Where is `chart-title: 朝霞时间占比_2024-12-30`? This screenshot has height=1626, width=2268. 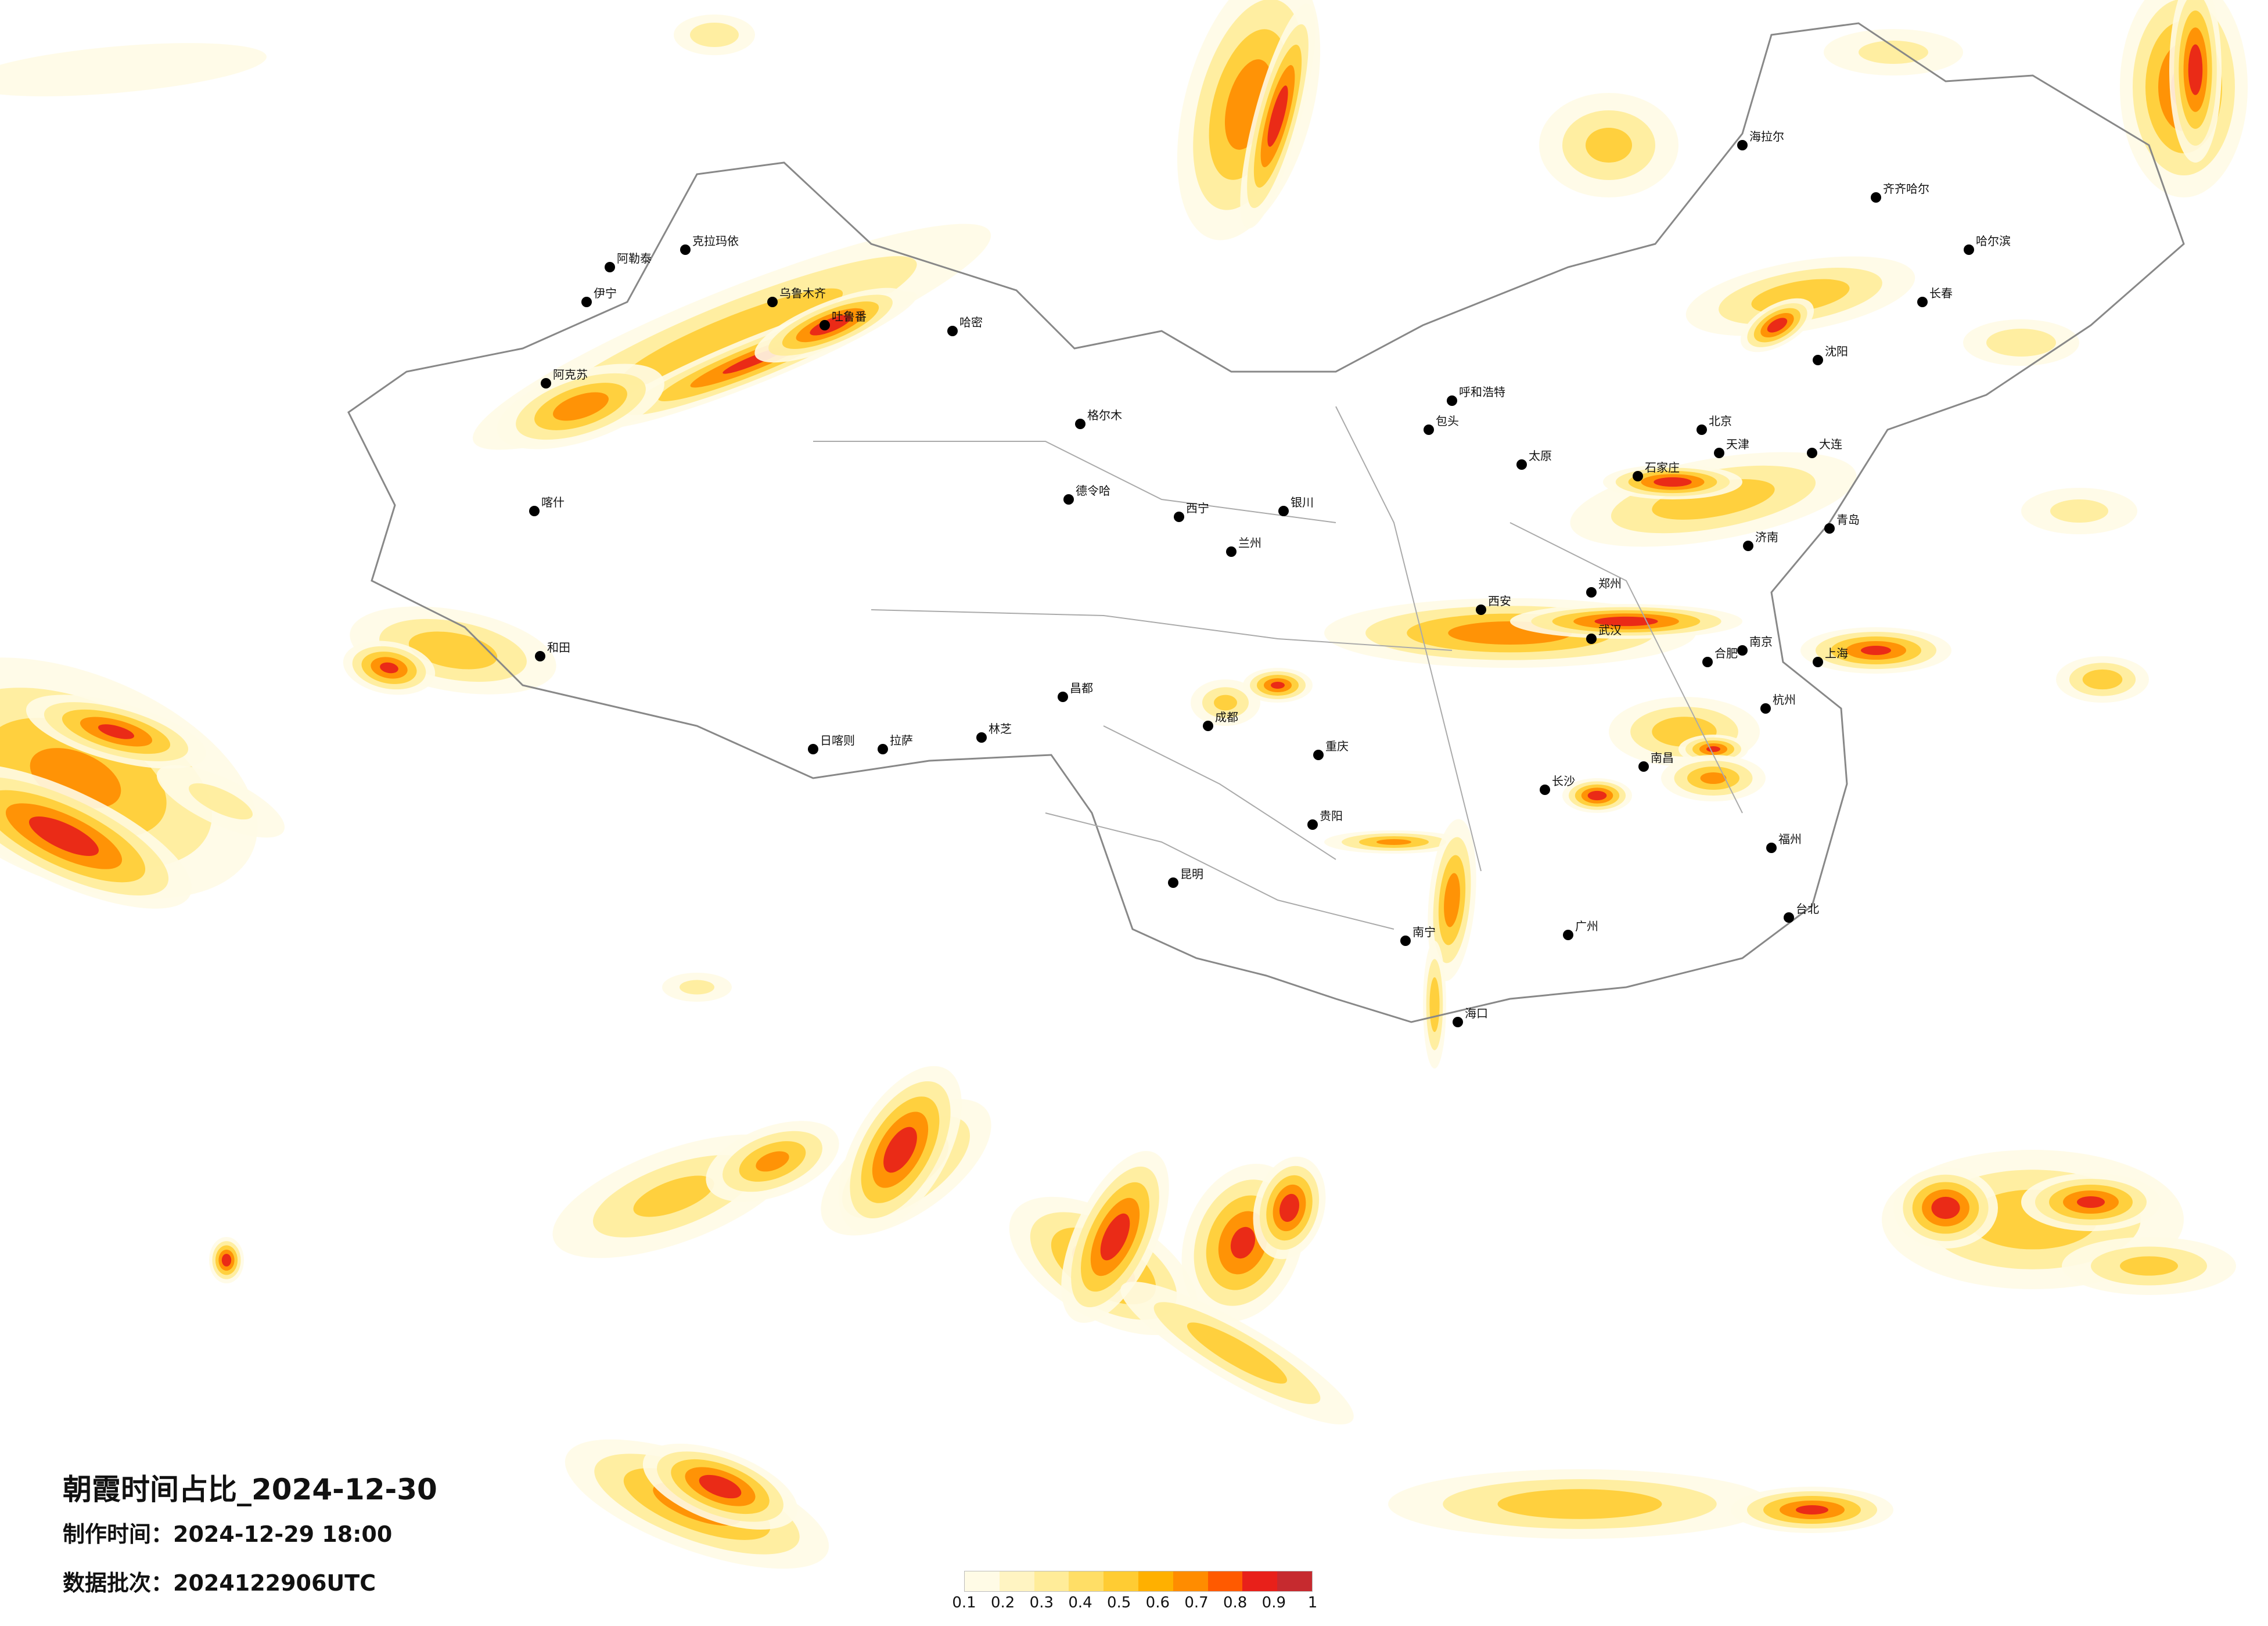
chart-title: 朝霞时间占比_2024-12-30 is located at coordinates (250, 1490).